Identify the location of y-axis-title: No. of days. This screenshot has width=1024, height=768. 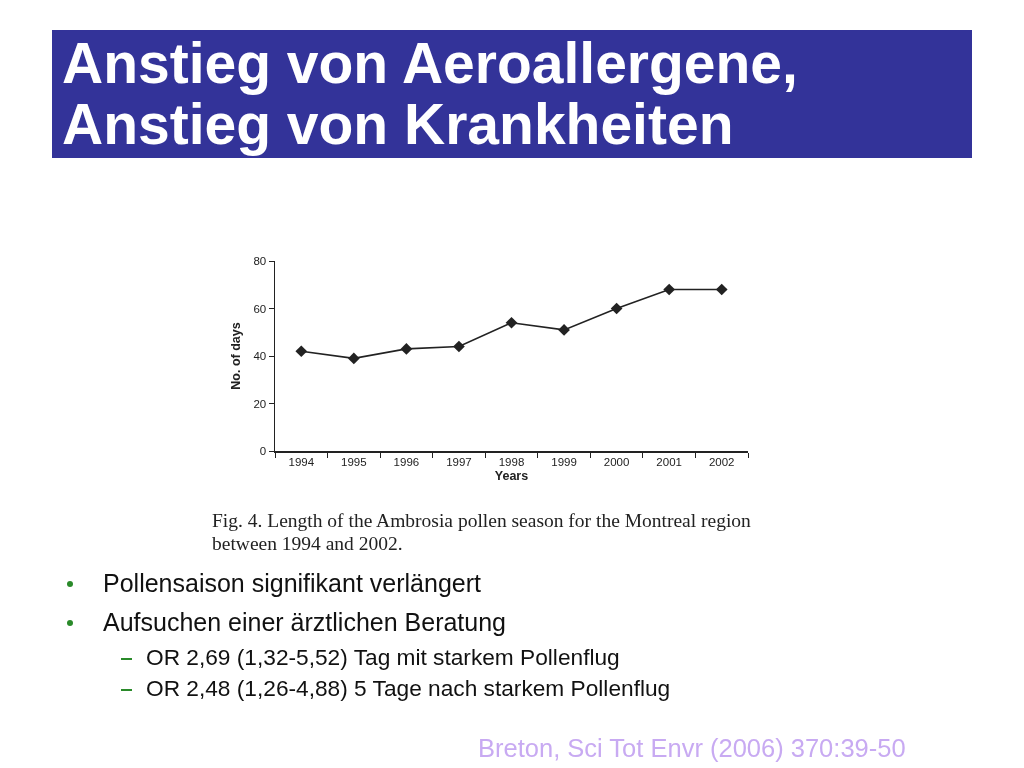
(235, 356).